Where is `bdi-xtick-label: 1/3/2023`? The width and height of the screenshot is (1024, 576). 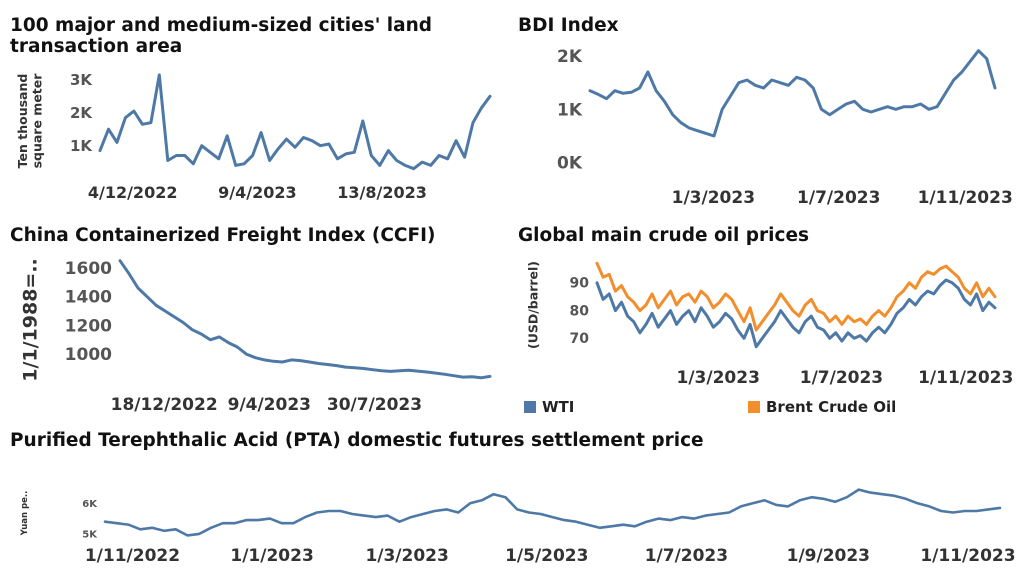 bdi-xtick-label: 1/3/2023 is located at coordinates (713, 198).